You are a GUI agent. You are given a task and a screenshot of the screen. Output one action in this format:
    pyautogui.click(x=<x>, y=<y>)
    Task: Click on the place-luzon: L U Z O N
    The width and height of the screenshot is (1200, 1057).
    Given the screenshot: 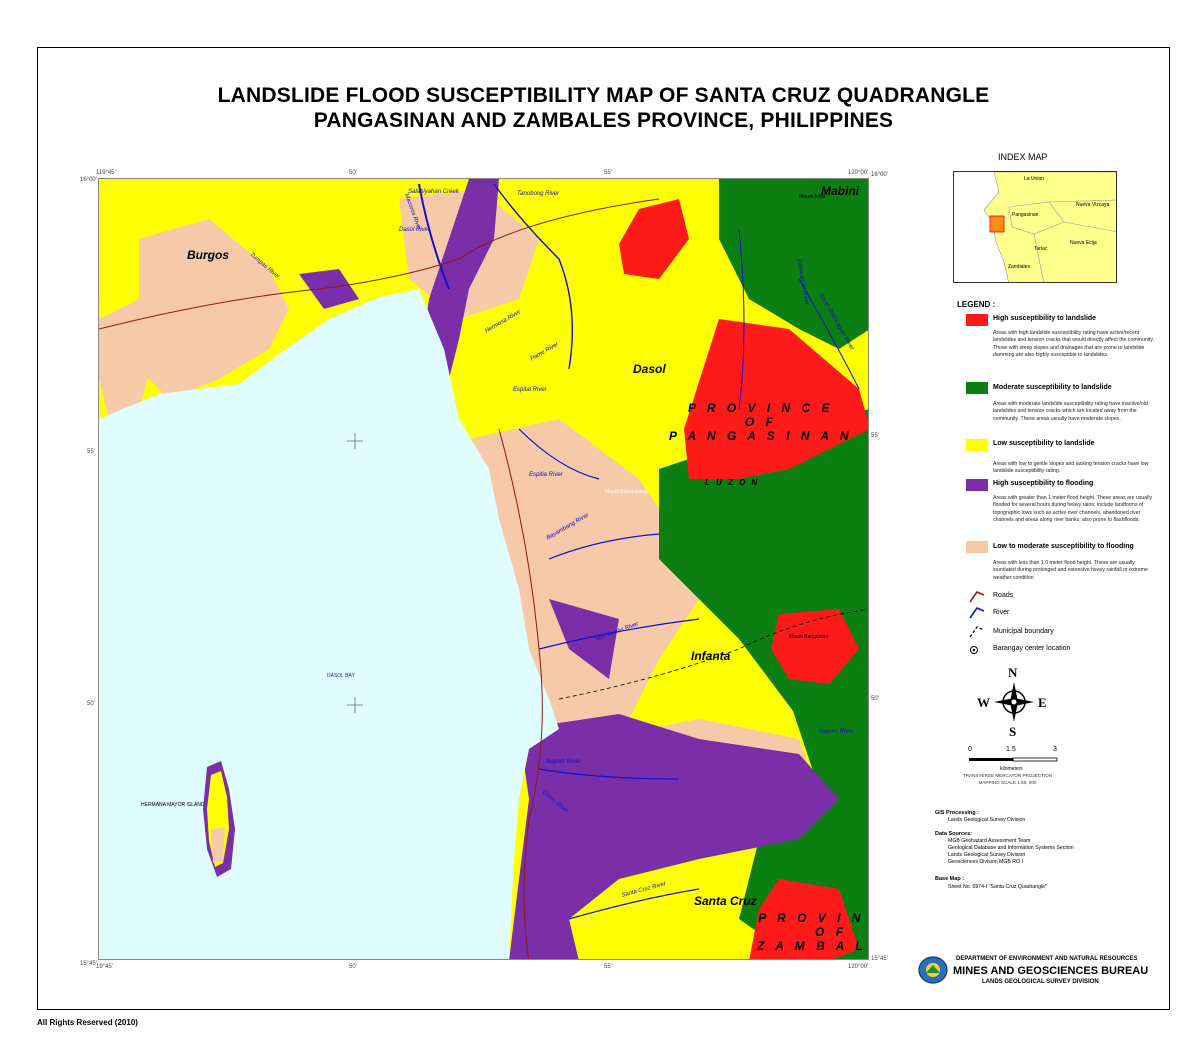 What is the action you would take?
    pyautogui.click(x=732, y=482)
    